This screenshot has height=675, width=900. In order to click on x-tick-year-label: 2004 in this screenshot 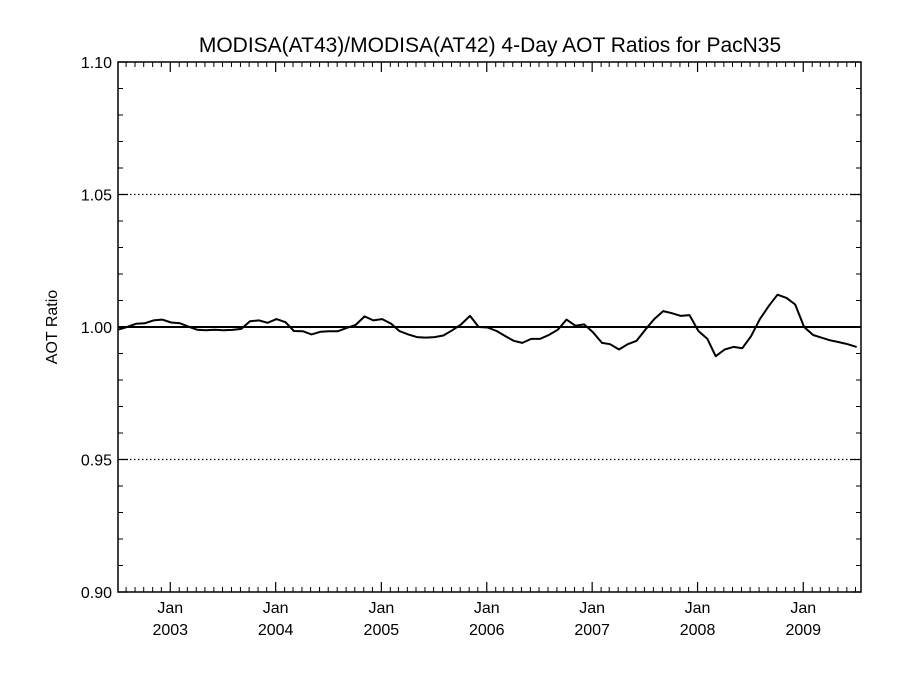, I will do `click(276, 630)`.